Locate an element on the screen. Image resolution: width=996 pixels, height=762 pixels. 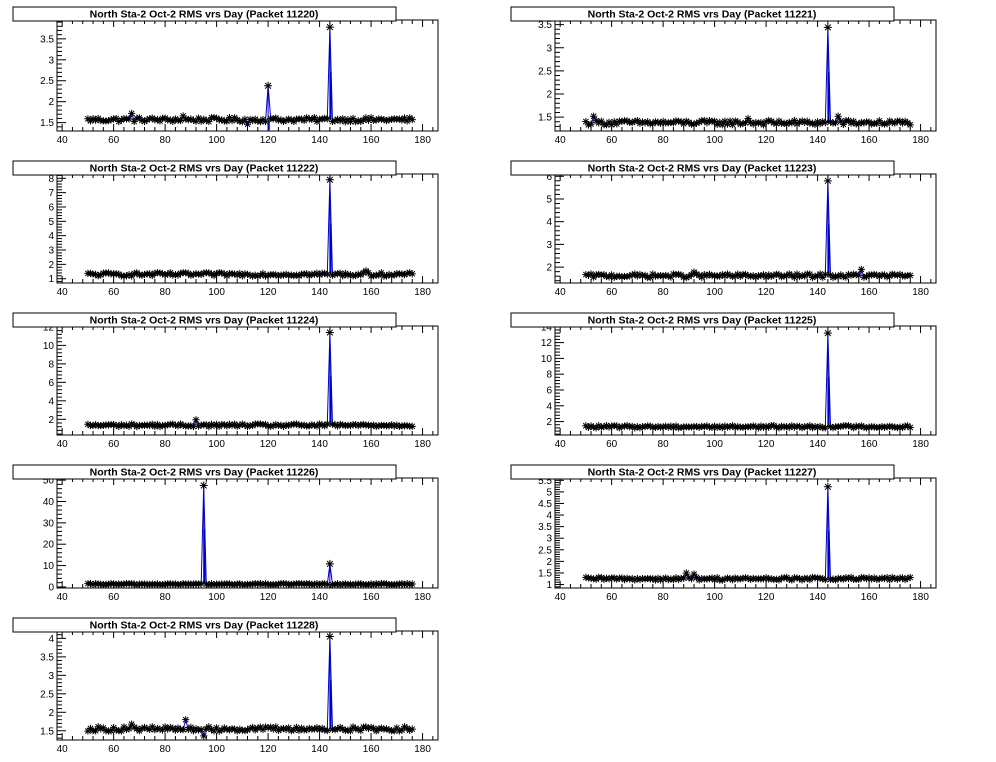
x-tick-label: 140 is located at coordinates (319, 749).